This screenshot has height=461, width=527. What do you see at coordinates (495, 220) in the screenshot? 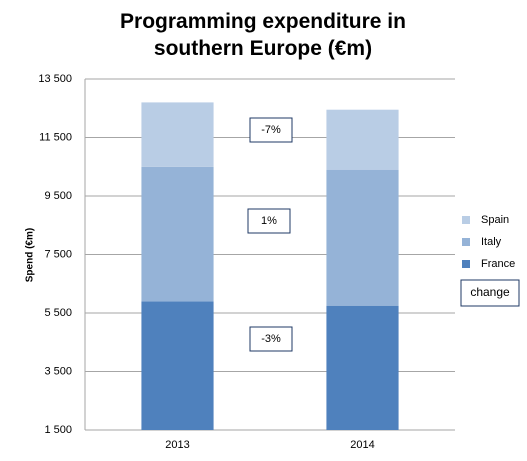
I see `legend-label: Spain` at bounding box center [495, 220].